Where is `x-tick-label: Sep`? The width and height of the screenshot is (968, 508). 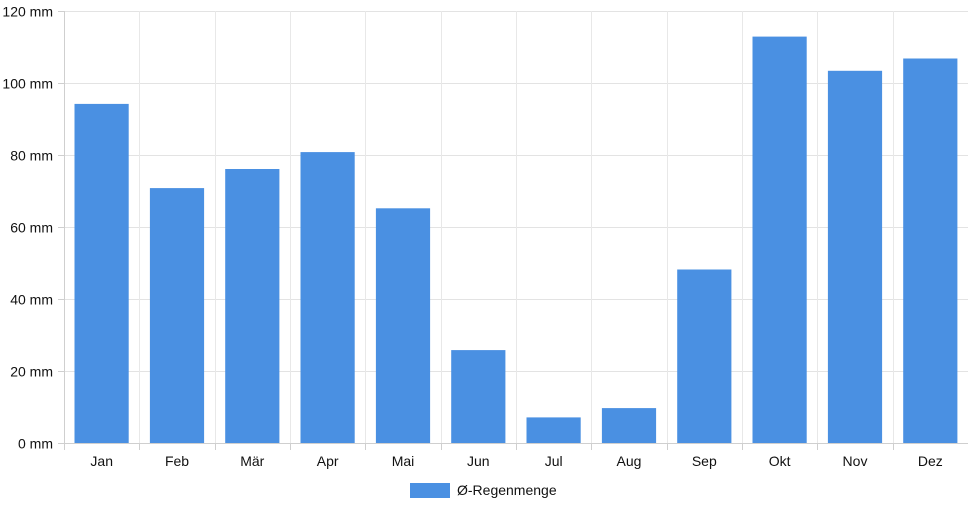 x-tick-label: Sep is located at coordinates (704, 461).